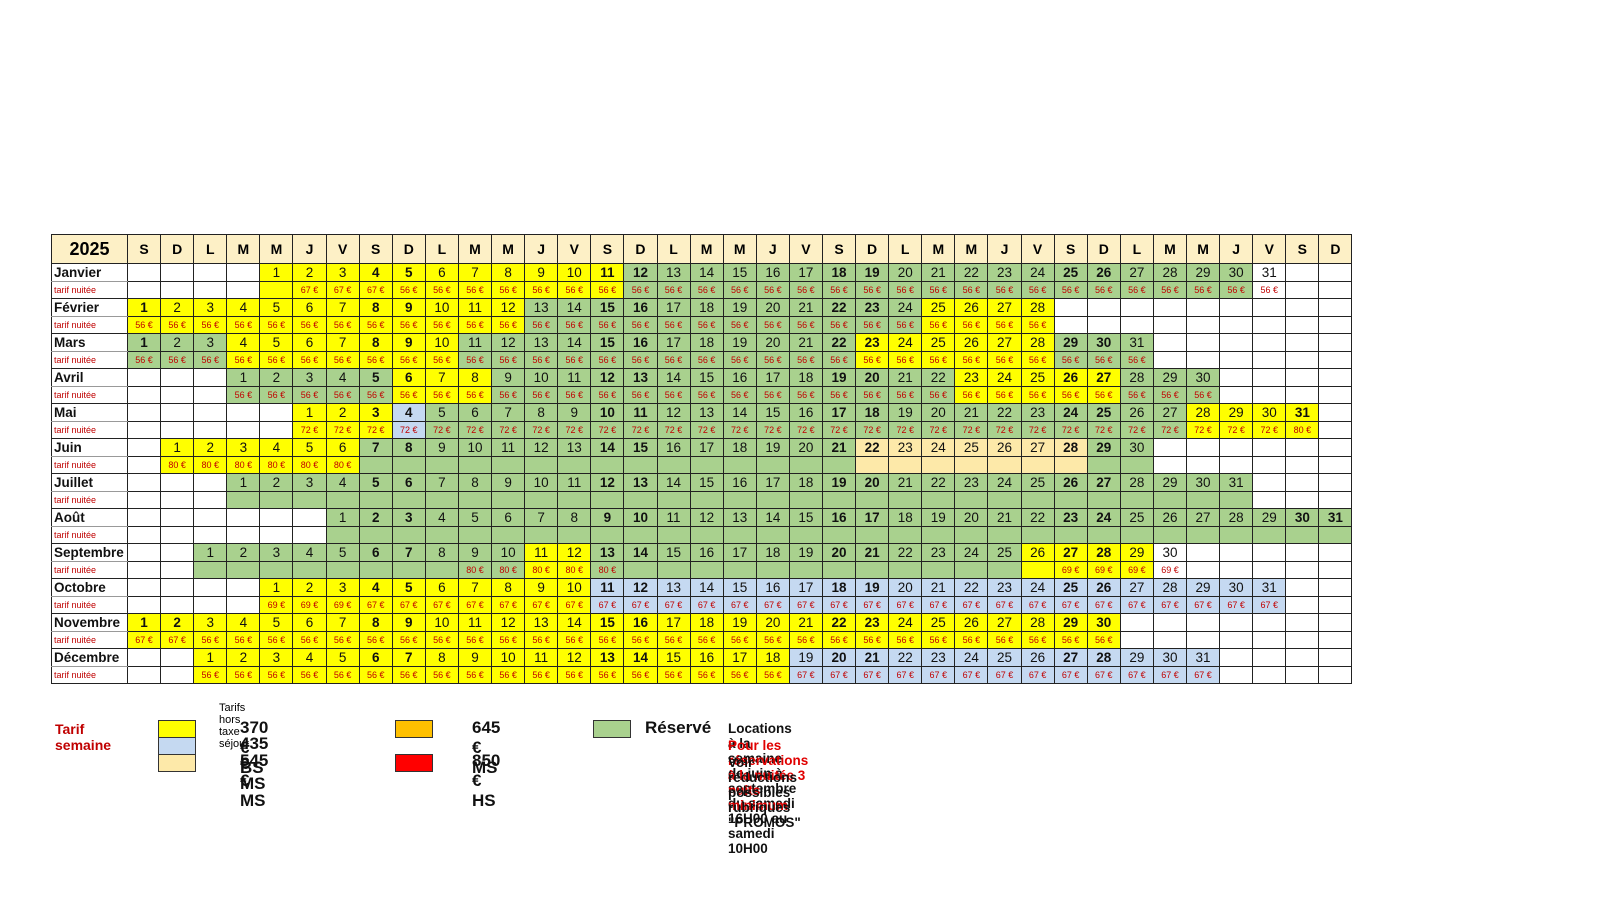  I want to click on day-cell: 29, so click(1170, 377).